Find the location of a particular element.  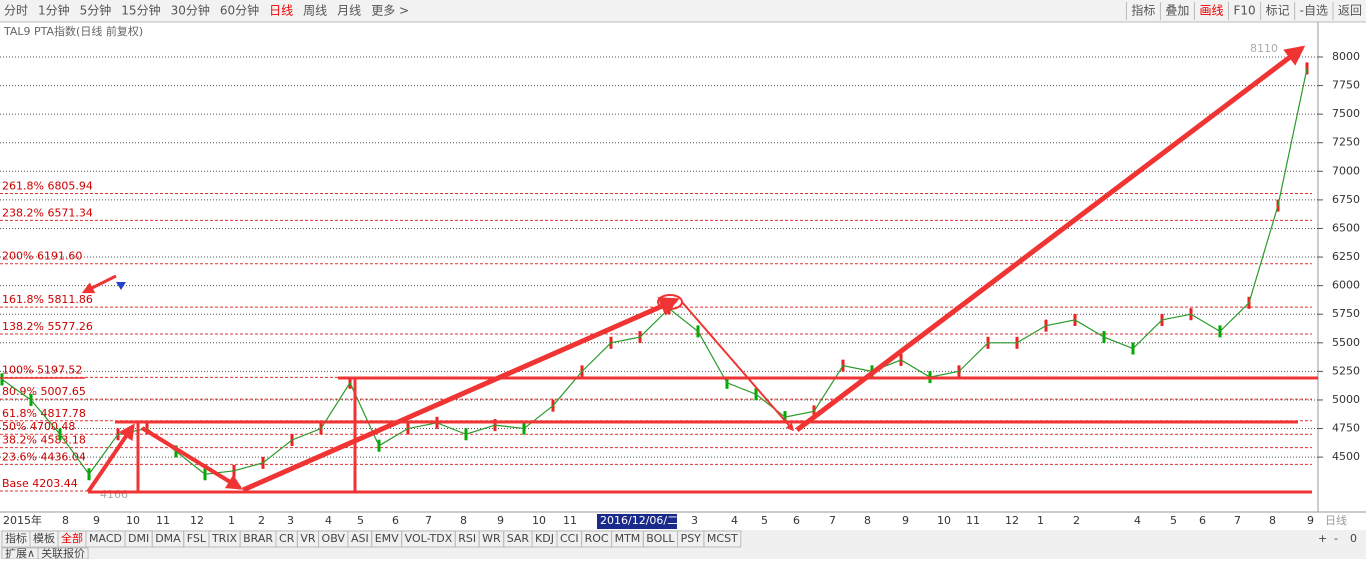

indicator-tab: VOL-TDX is located at coordinates (429, 538).